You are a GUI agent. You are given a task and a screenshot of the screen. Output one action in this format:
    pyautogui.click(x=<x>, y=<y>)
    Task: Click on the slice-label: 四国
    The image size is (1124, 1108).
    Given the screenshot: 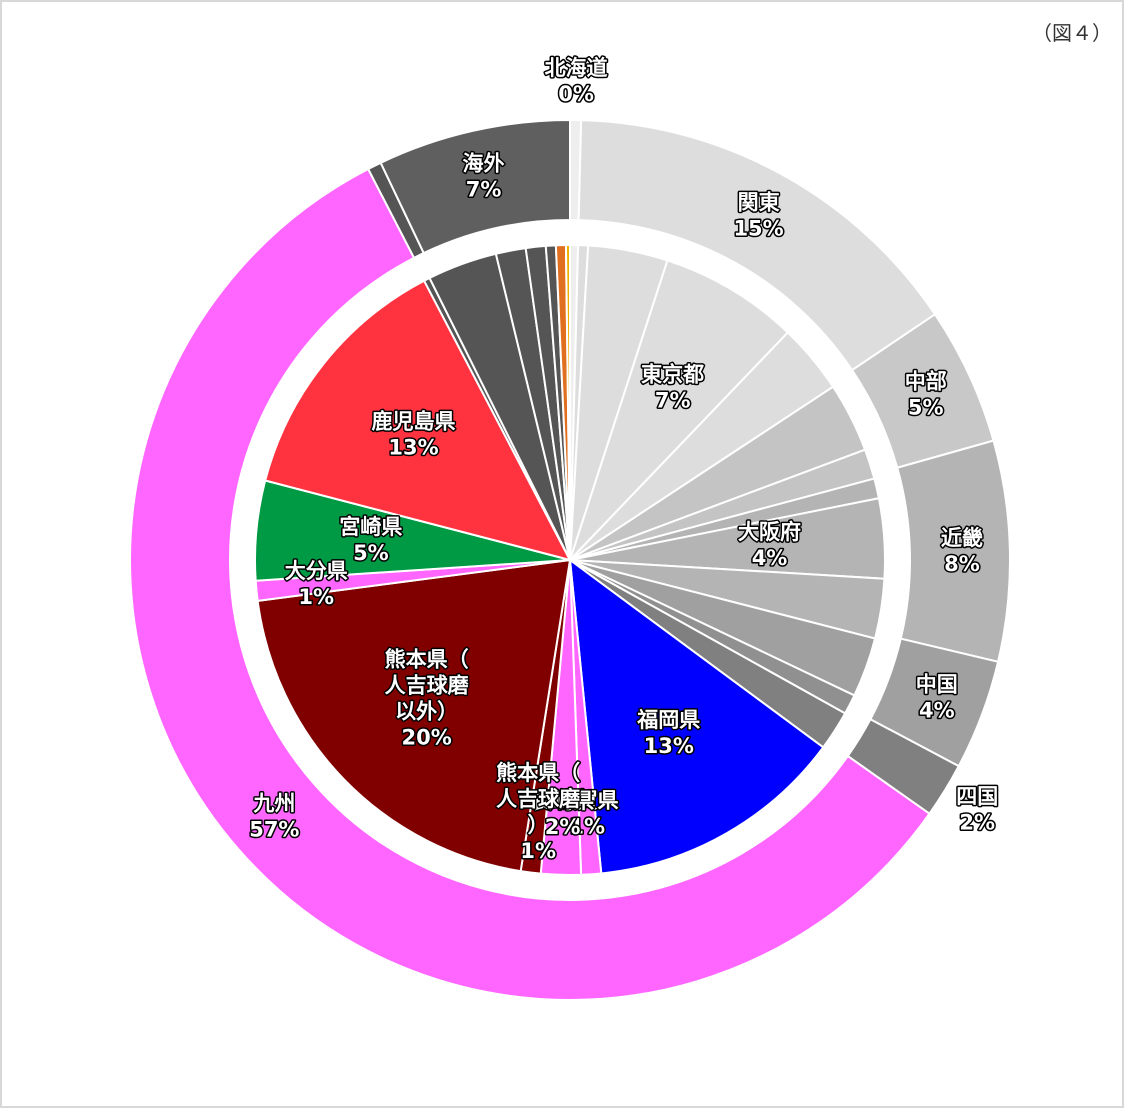 What is the action you would take?
    pyautogui.click(x=977, y=796)
    